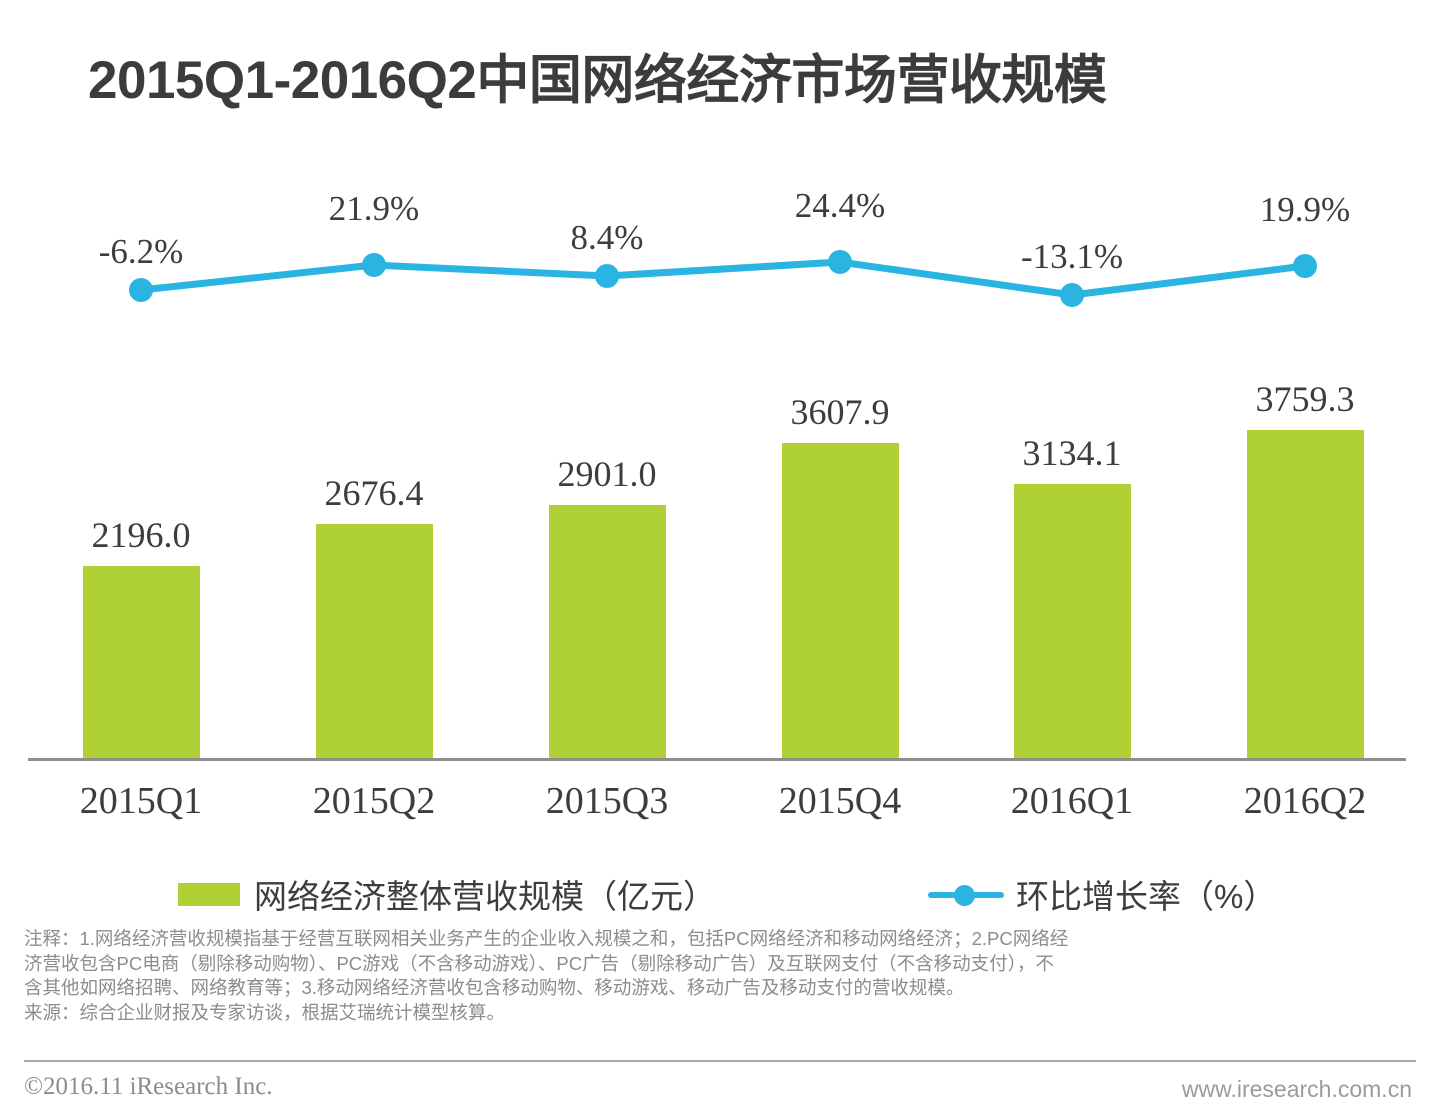 This screenshot has width=1436, height=1119. Describe the element at coordinates (374, 493) in the screenshot. I see `bar-value-label-2015Q2: 2676.4` at that location.